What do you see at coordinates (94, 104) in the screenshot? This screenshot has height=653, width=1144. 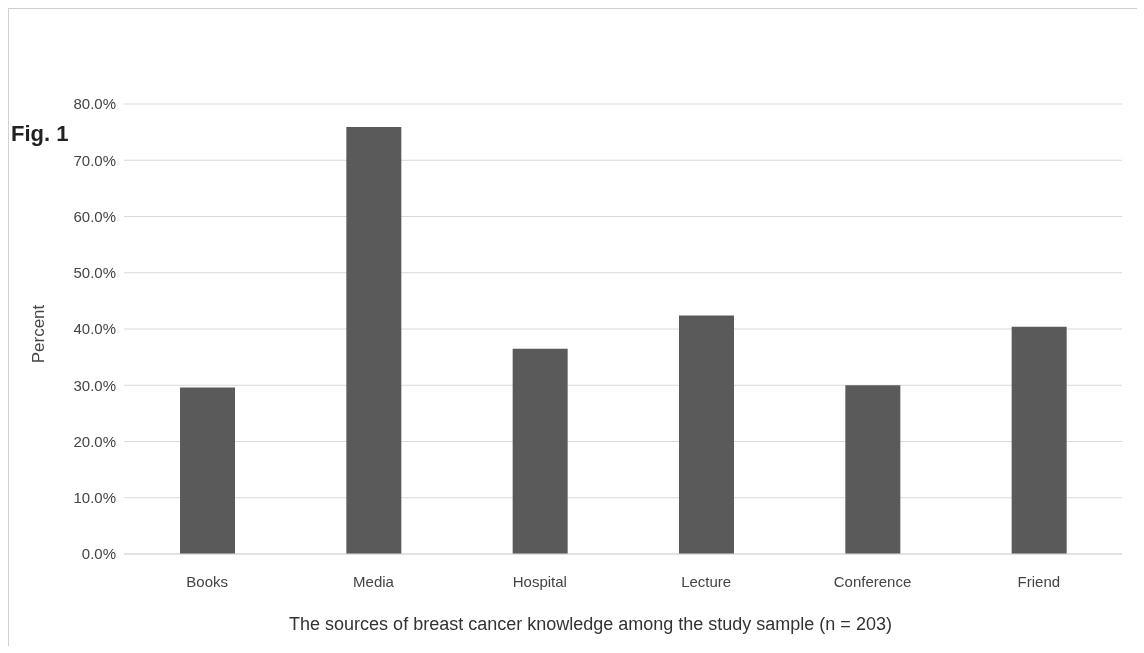 I see `y-tick-label: 80.0%` at bounding box center [94, 104].